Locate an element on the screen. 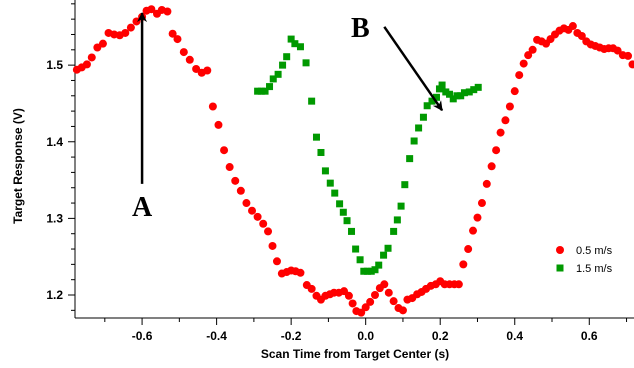  legend-marker-square is located at coordinates (560, 268).